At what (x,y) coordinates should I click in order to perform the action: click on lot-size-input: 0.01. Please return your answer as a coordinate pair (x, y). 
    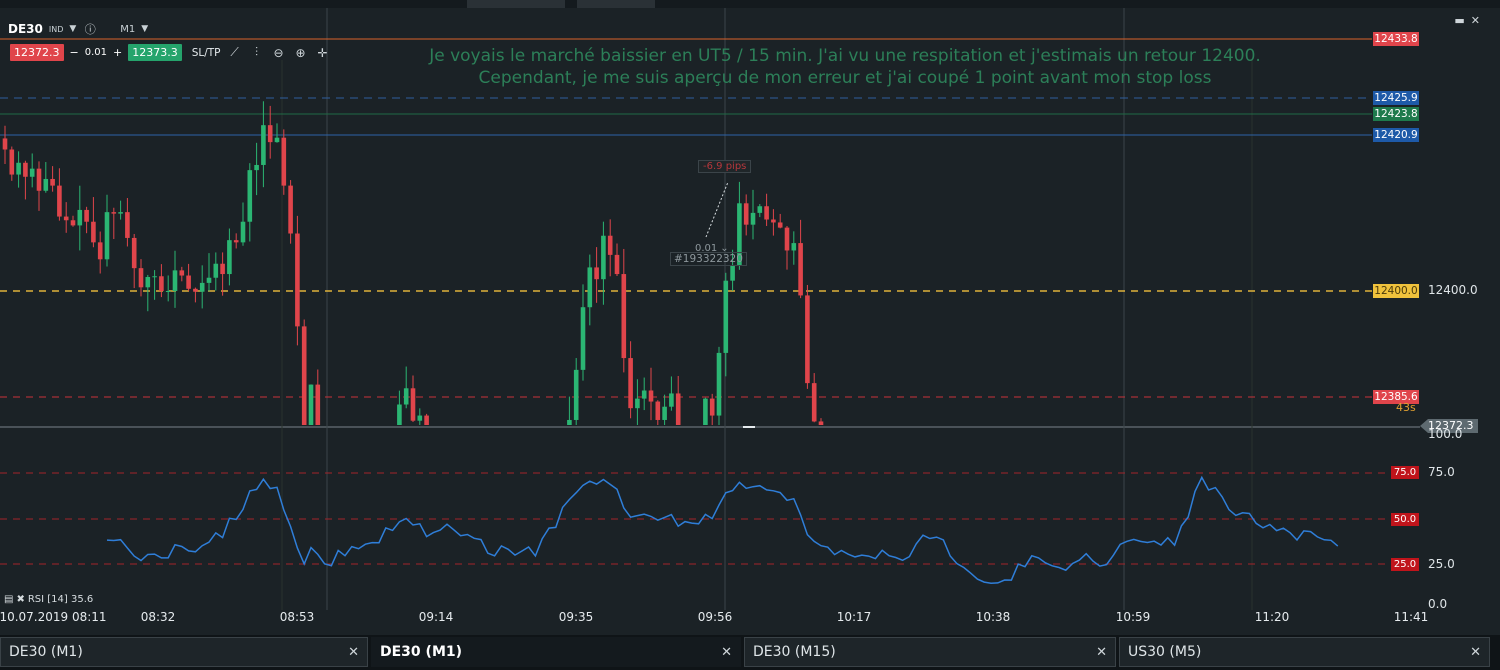
    Looking at the image, I should click on (95, 52).